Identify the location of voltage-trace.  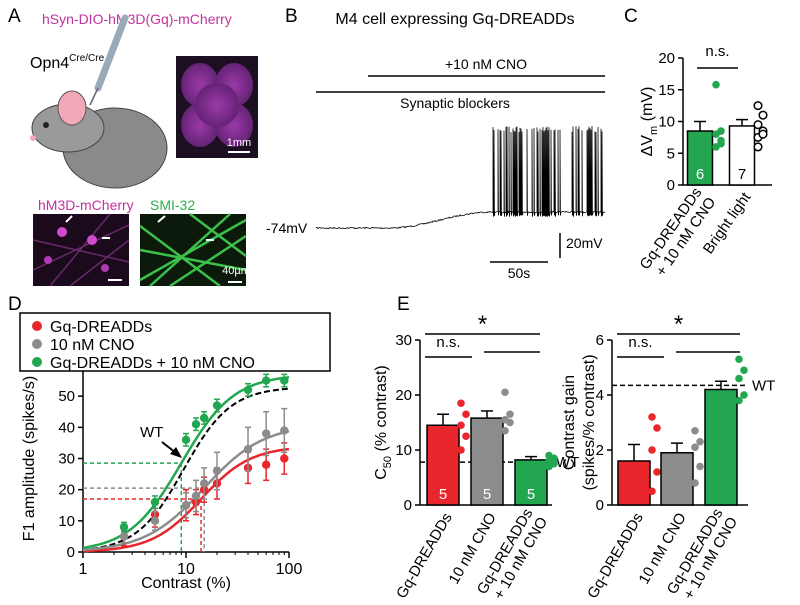
(460, 177).